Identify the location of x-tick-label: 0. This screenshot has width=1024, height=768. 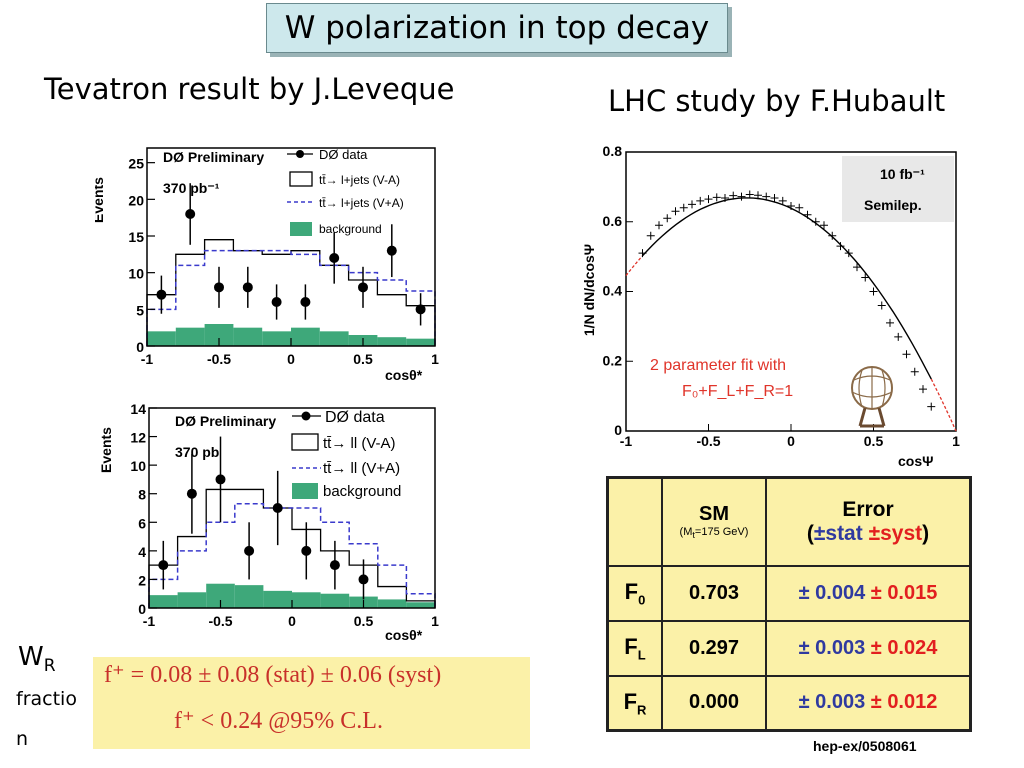
(291, 359).